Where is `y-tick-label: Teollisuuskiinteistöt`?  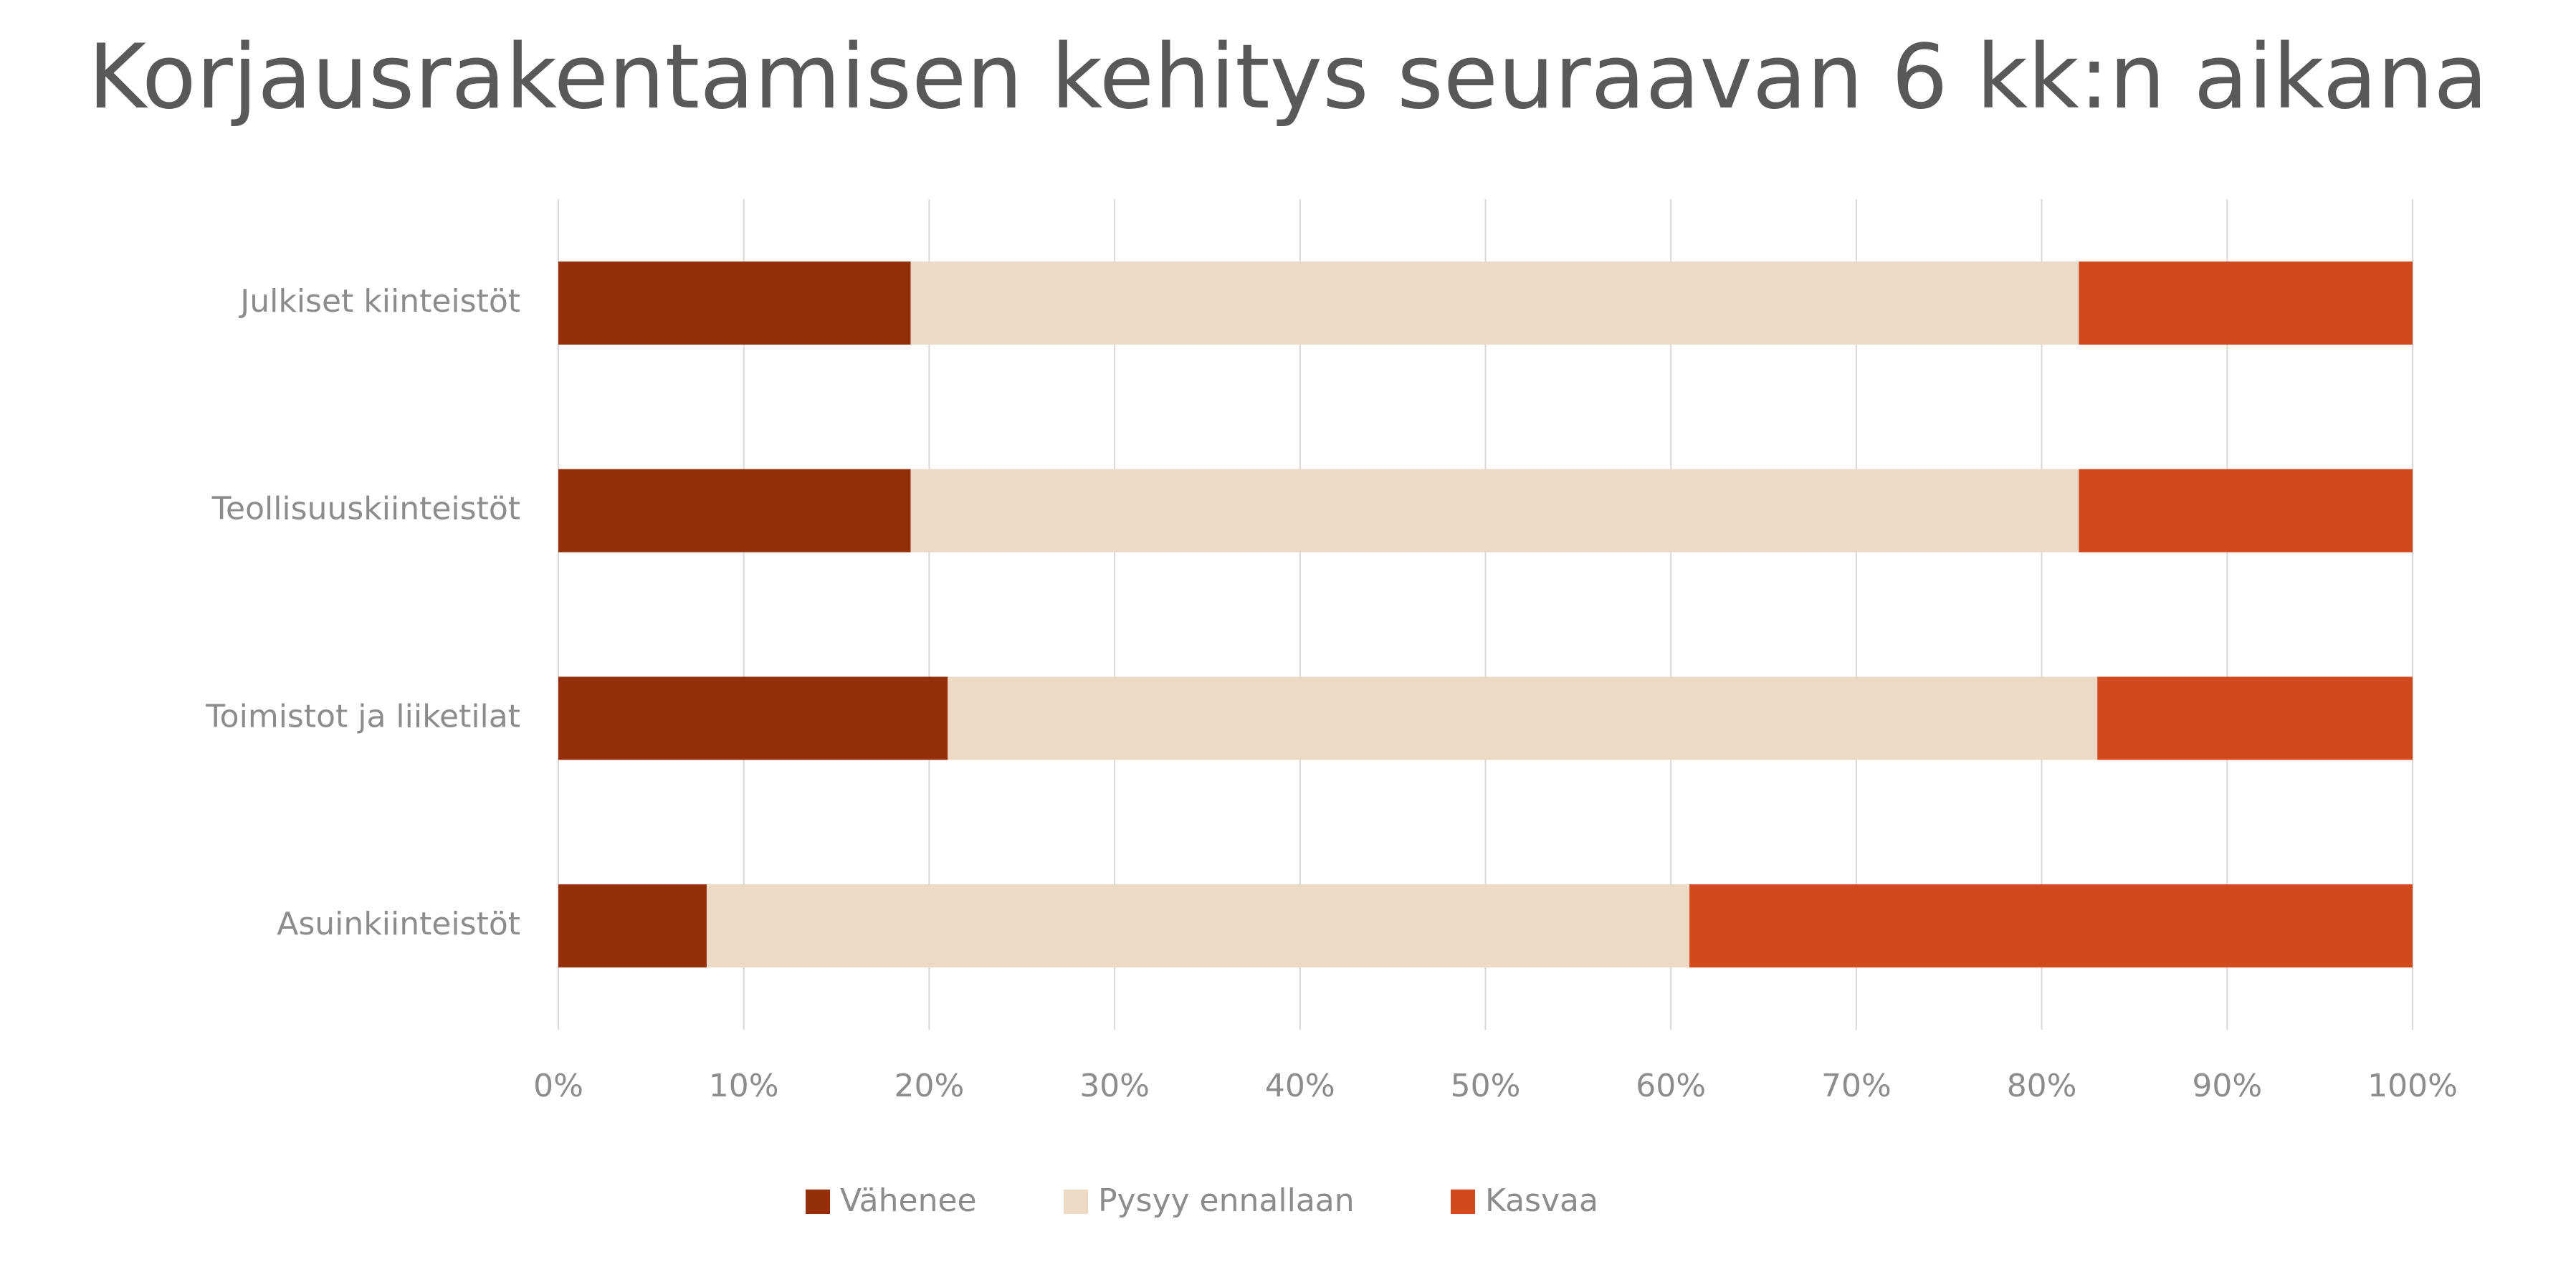 y-tick-label: Teollisuuskiinteistöt is located at coordinates (365, 509).